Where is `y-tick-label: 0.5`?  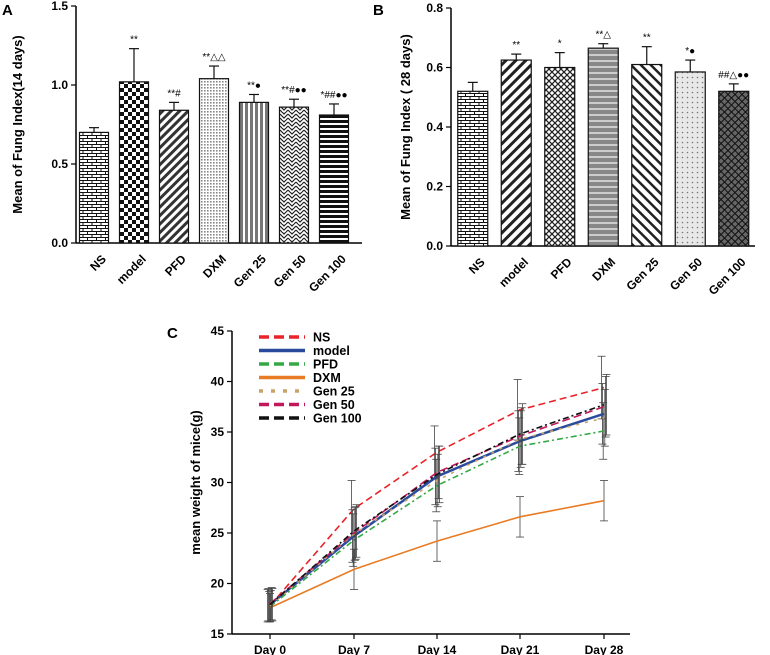 y-tick-label: 0.5 is located at coordinates (59, 164).